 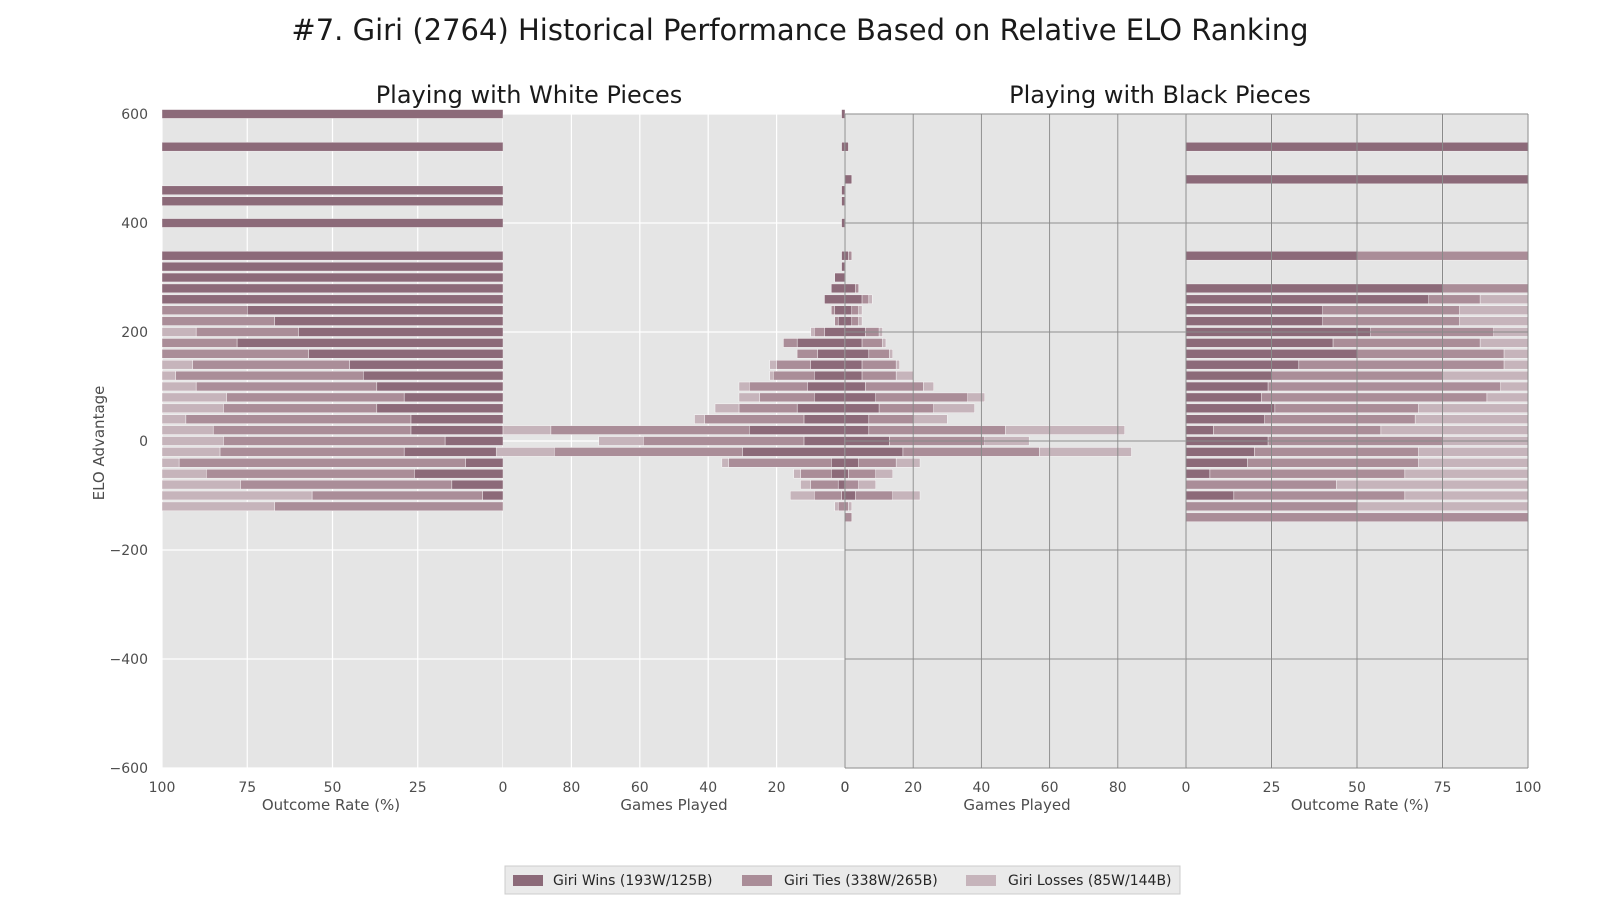 What do you see at coordinates (1016, 805) in the screenshot?
I see `x-axis-label-black-games: Games Played` at bounding box center [1016, 805].